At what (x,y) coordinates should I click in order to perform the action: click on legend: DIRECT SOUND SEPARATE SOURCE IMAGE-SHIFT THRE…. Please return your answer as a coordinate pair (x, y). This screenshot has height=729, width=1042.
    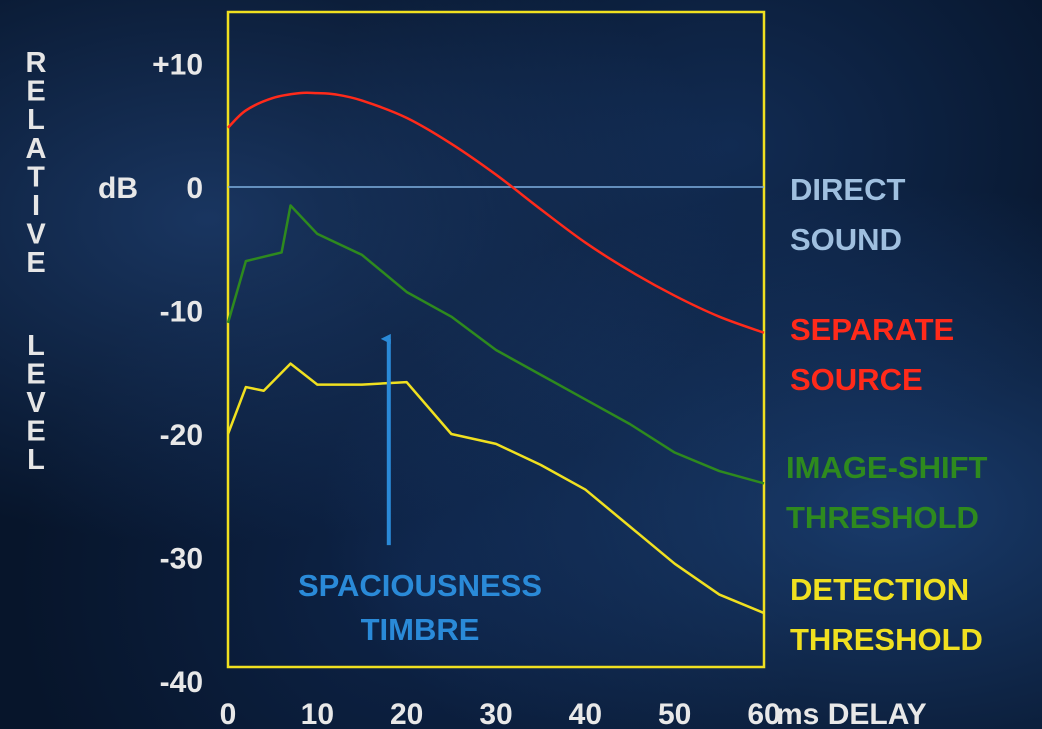
    Looking at the image, I should click on (887, 414).